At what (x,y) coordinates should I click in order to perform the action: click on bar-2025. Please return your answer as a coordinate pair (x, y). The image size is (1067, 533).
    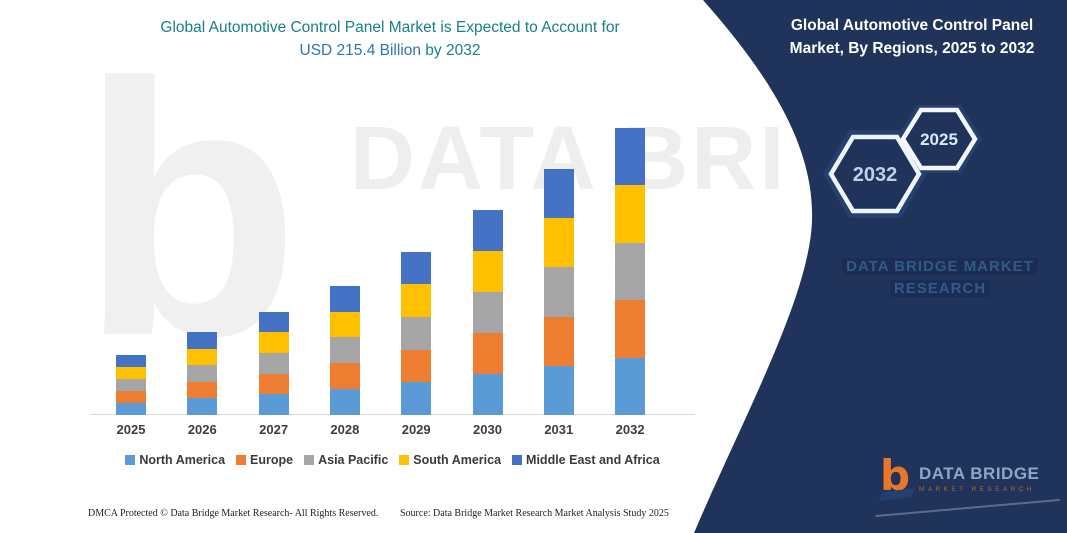
    Looking at the image, I should click on (131, 385).